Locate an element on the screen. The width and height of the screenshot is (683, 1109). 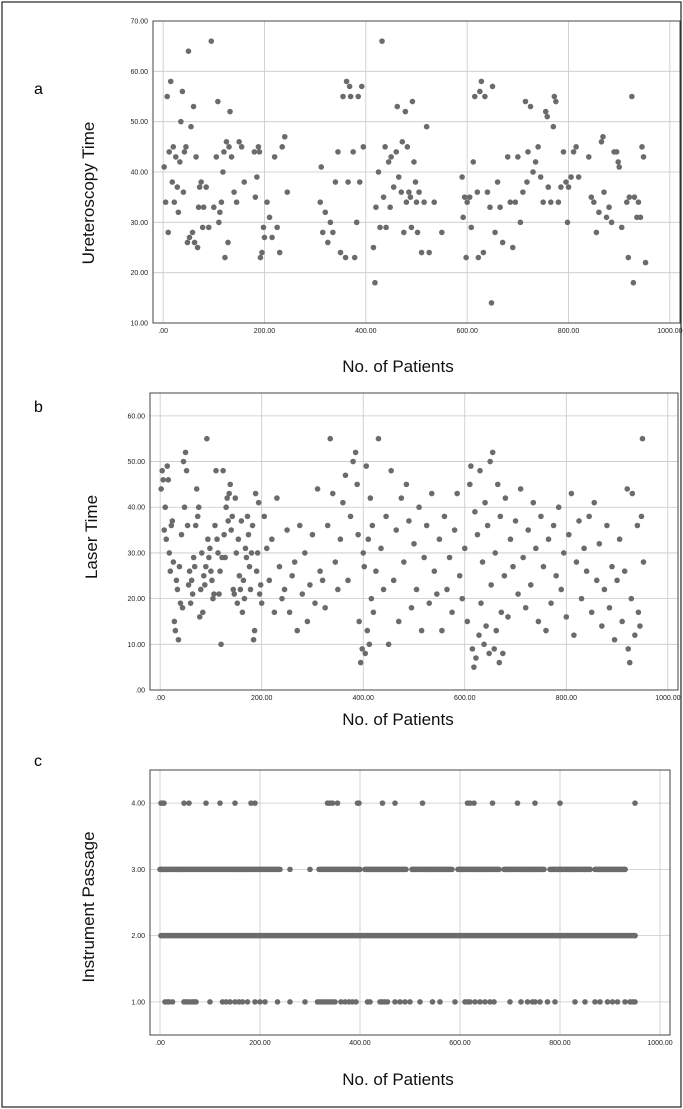
y-tick-label: .00 is located at coordinates (140, 691).